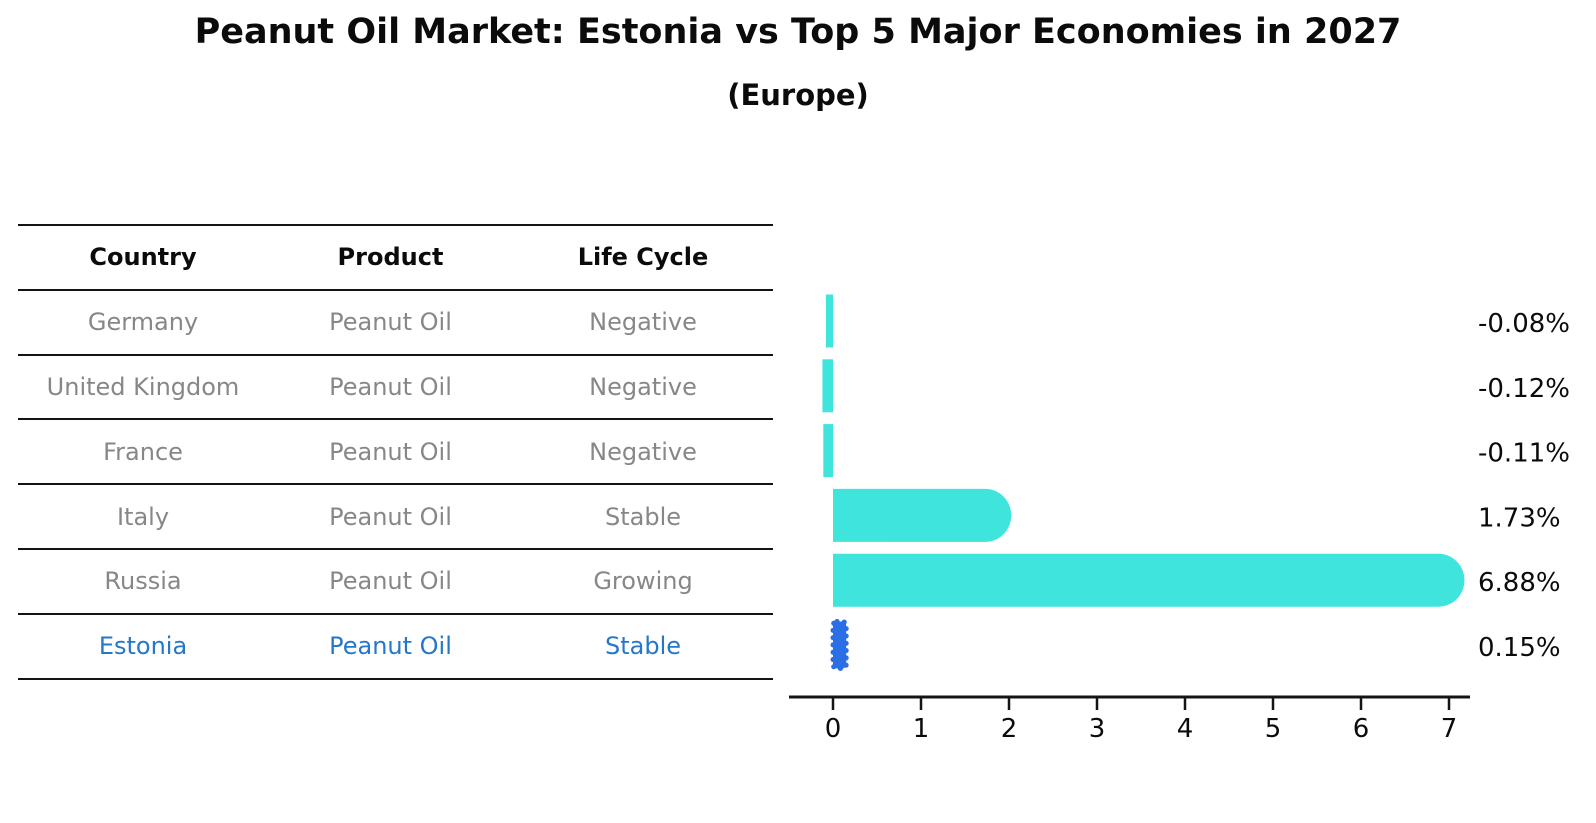  I want to click on table-cell-country: Estonia, so click(143, 646).